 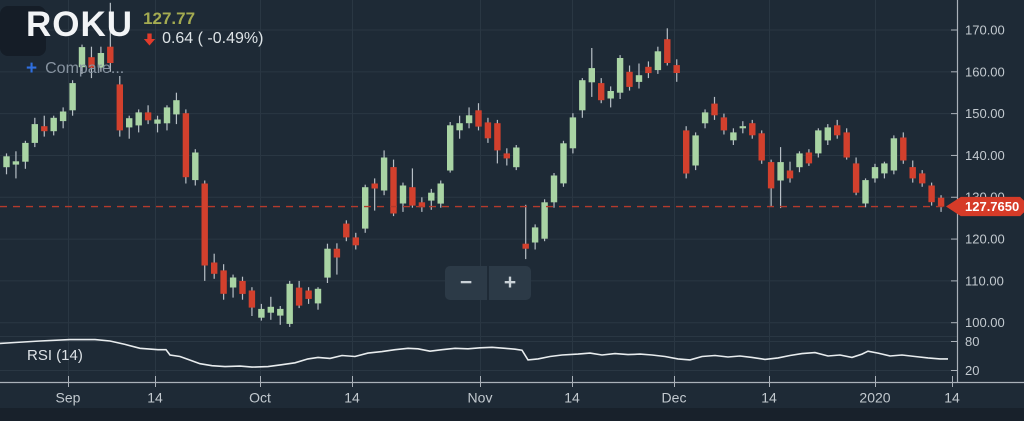 I want to click on price-tick-label: 170.00, so click(x=985, y=29).